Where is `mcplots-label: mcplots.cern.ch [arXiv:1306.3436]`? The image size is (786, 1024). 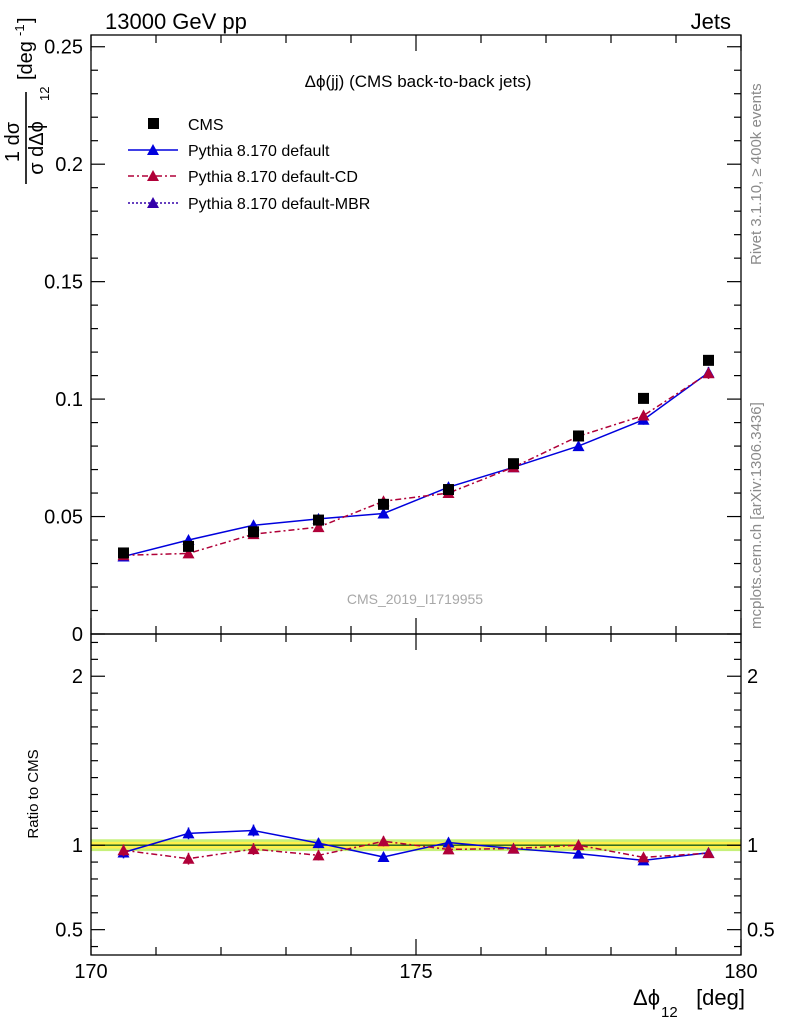
mcplots-label: mcplots.cern.ch [arXiv:1306.3436] is located at coordinates (756, 515).